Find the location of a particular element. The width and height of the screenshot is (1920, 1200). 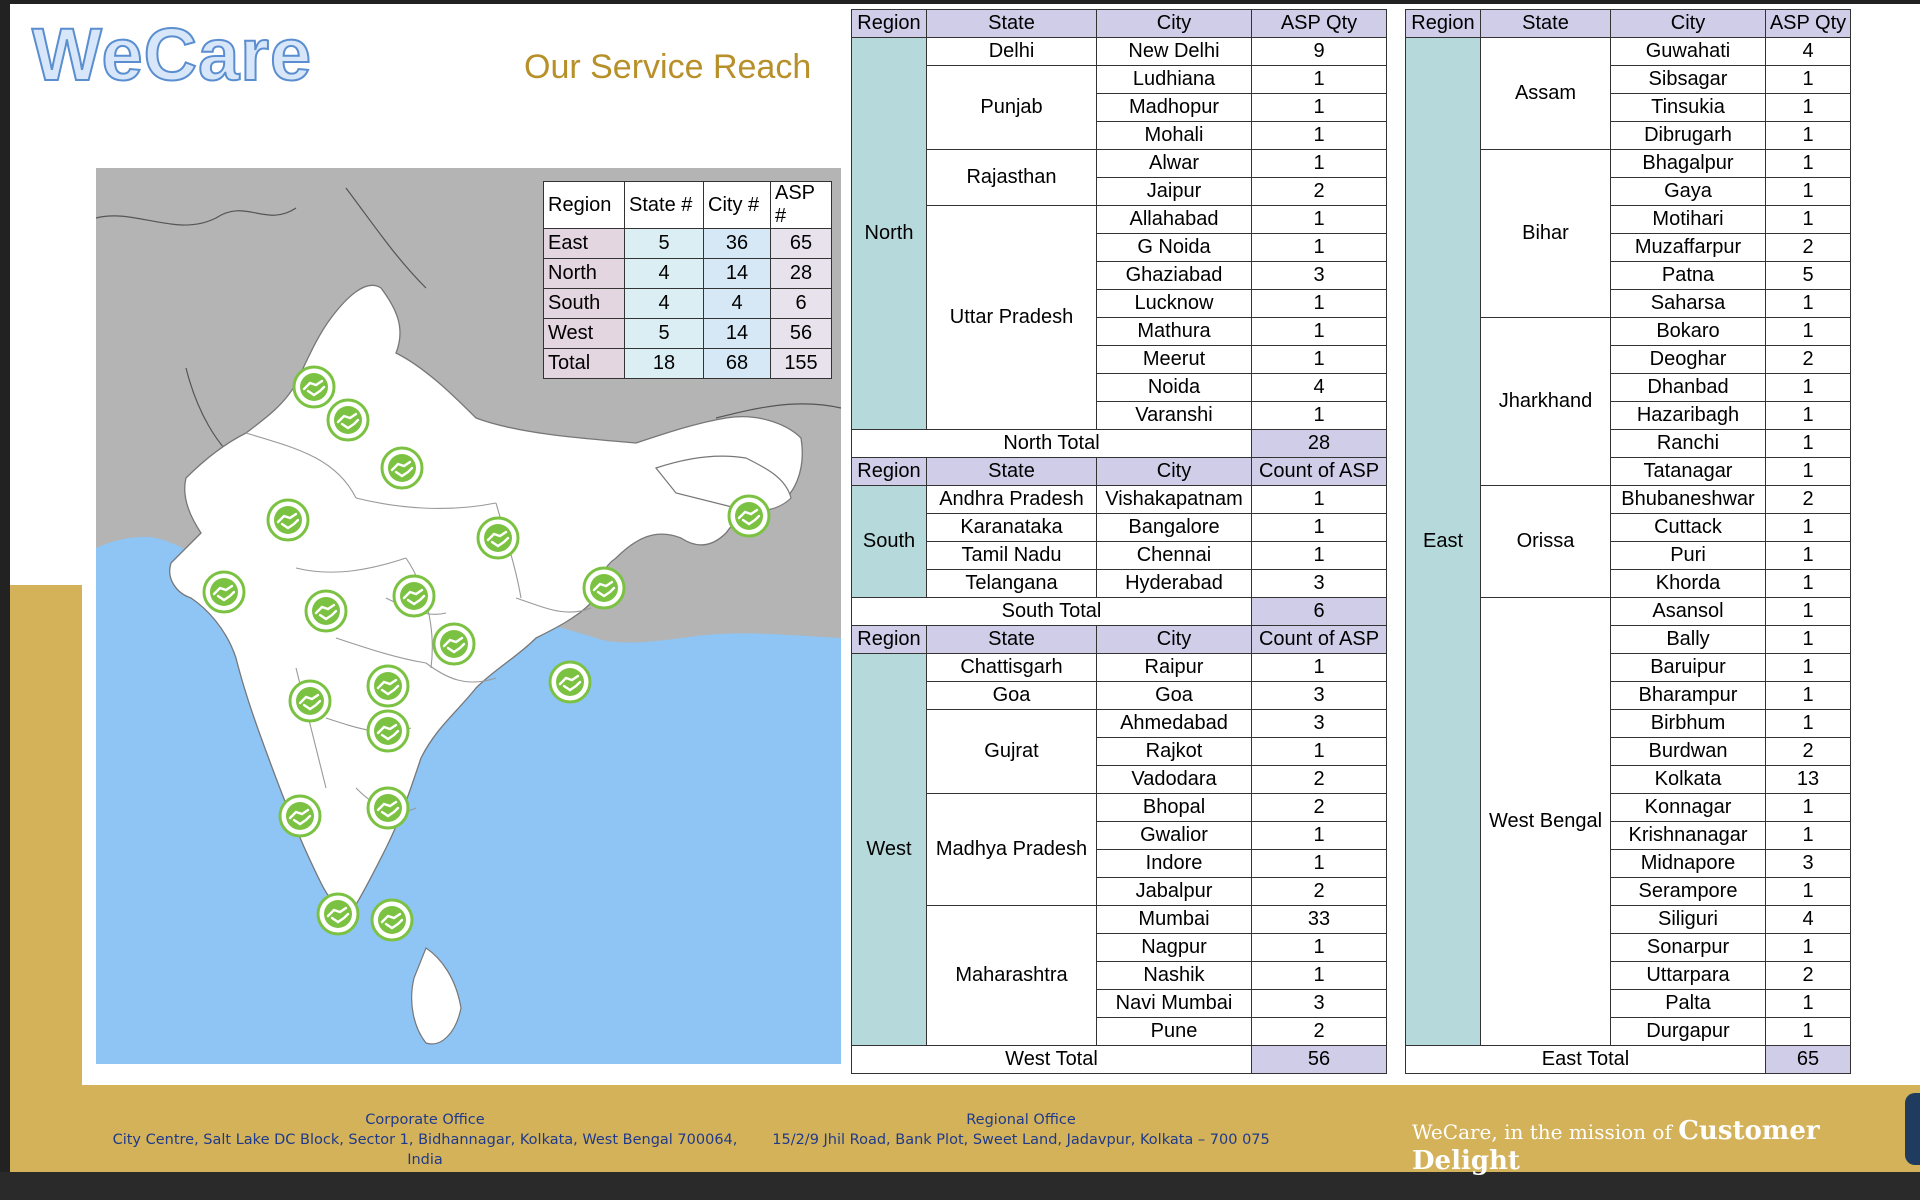

region-cell: North is located at coordinates (889, 233).